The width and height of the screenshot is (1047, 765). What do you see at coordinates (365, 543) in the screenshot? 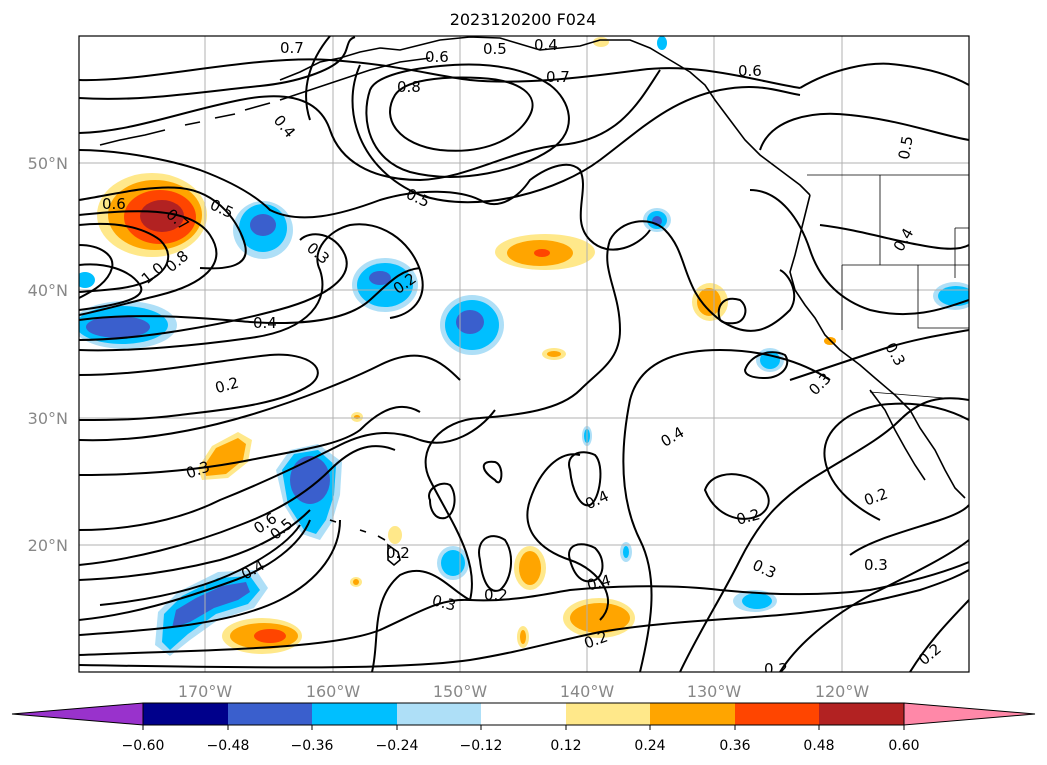
I see `hawaii-islands` at bounding box center [365, 543].